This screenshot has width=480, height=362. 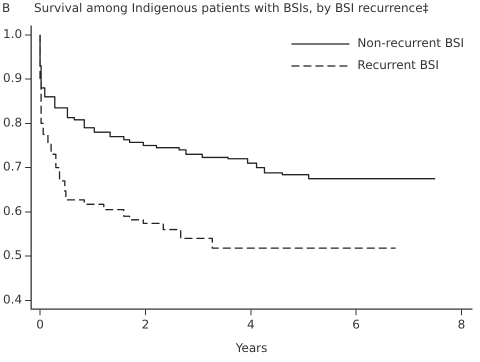 What do you see at coordinates (250, 325) in the screenshot?
I see `x-tick-label: 4` at bounding box center [250, 325].